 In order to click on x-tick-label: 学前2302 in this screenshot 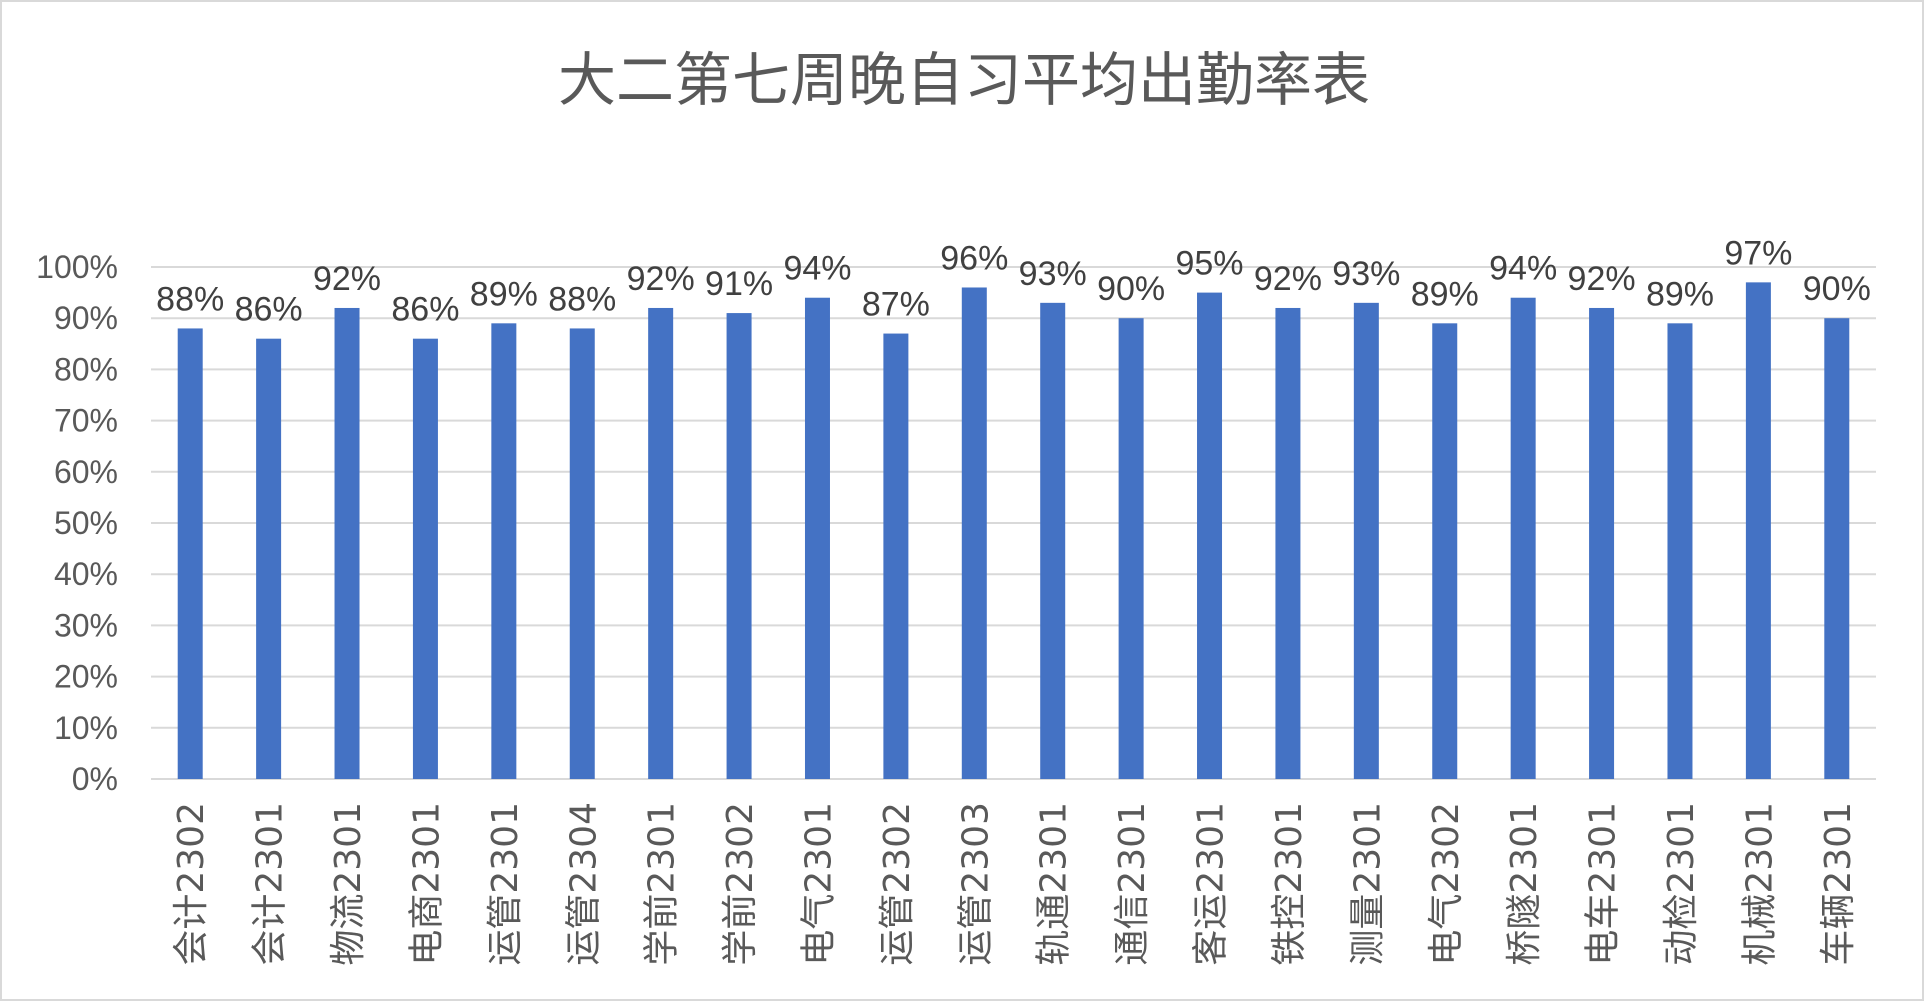, I will do `click(740, 884)`.